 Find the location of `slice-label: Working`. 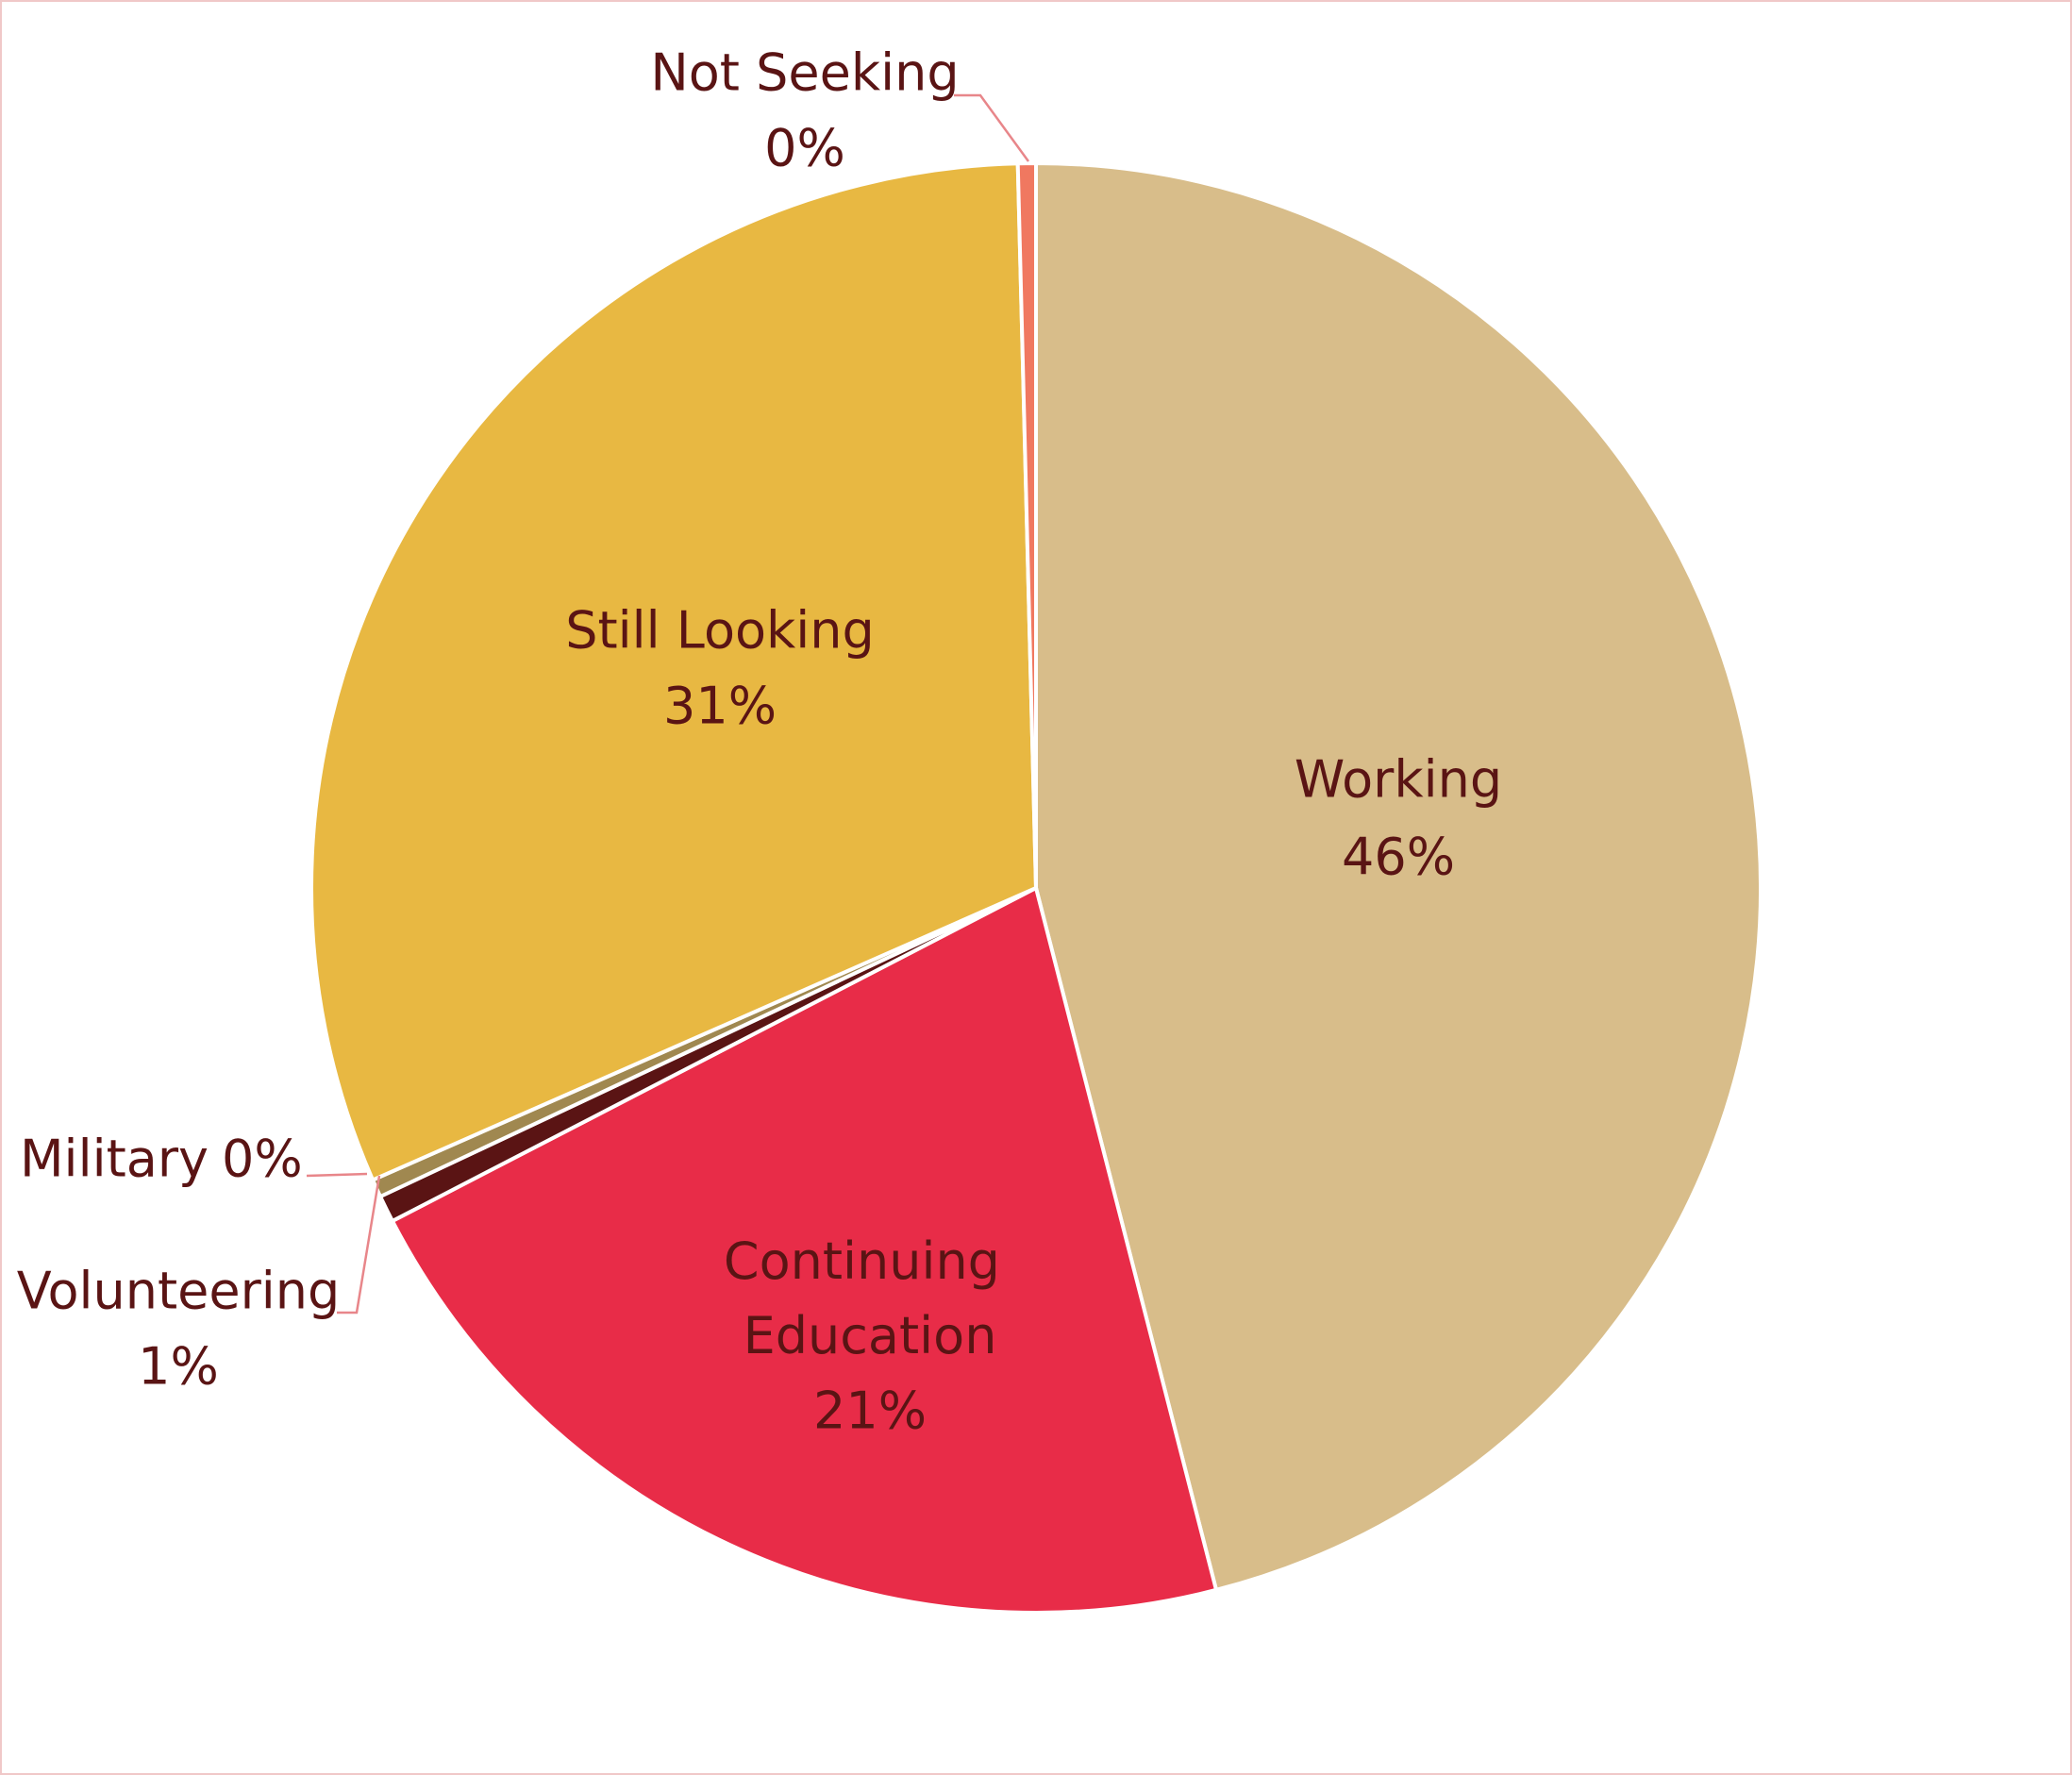

slice-label: Working is located at coordinates (1398, 780).